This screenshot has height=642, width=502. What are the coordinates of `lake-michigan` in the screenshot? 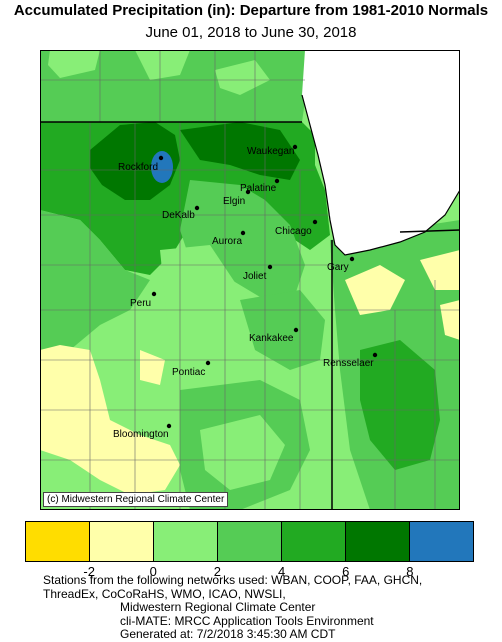 It's located at (381, 152).